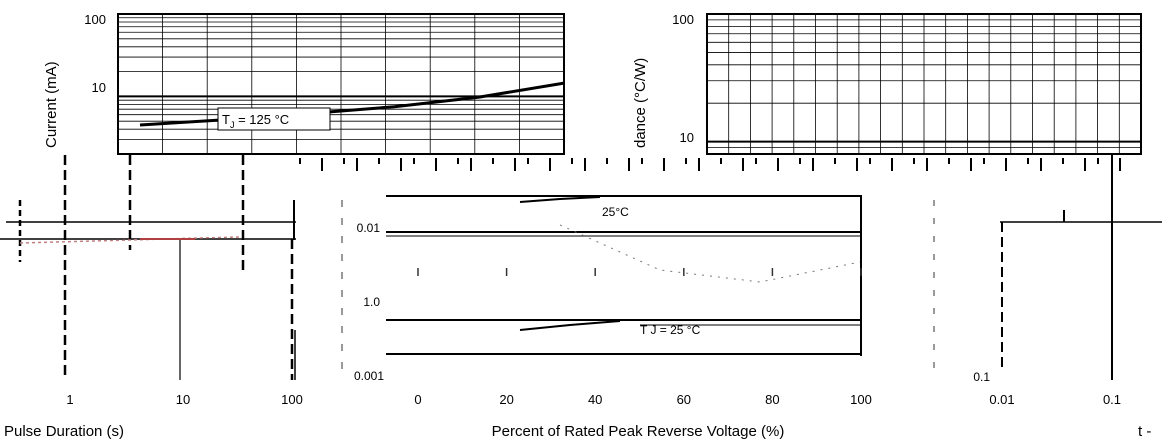 The width and height of the screenshot is (1162, 443). I want to click on annotation-box, so click(274, 119).